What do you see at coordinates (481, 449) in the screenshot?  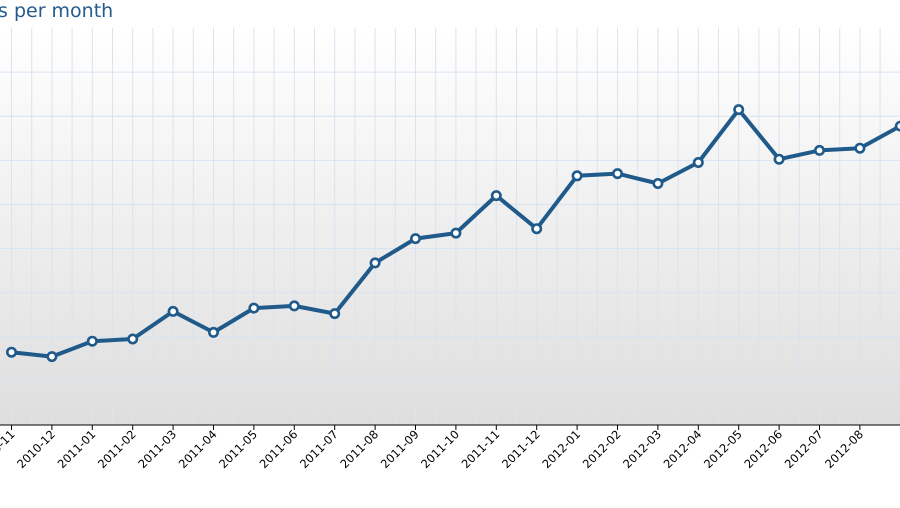 I see `x-axis-tick-label: 2011-11` at bounding box center [481, 449].